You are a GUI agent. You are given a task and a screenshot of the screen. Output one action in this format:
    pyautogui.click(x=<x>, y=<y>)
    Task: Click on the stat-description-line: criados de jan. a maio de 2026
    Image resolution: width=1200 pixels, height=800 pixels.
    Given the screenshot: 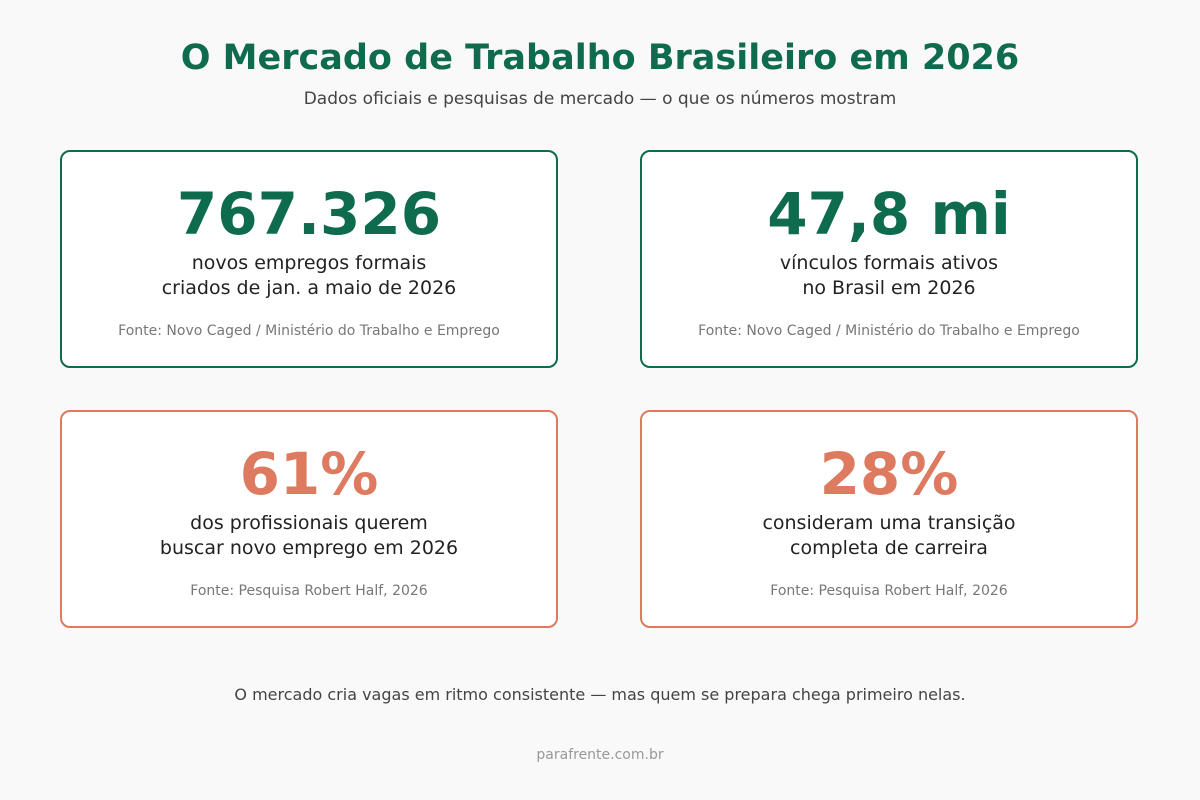 What is the action you would take?
    pyautogui.click(x=309, y=288)
    